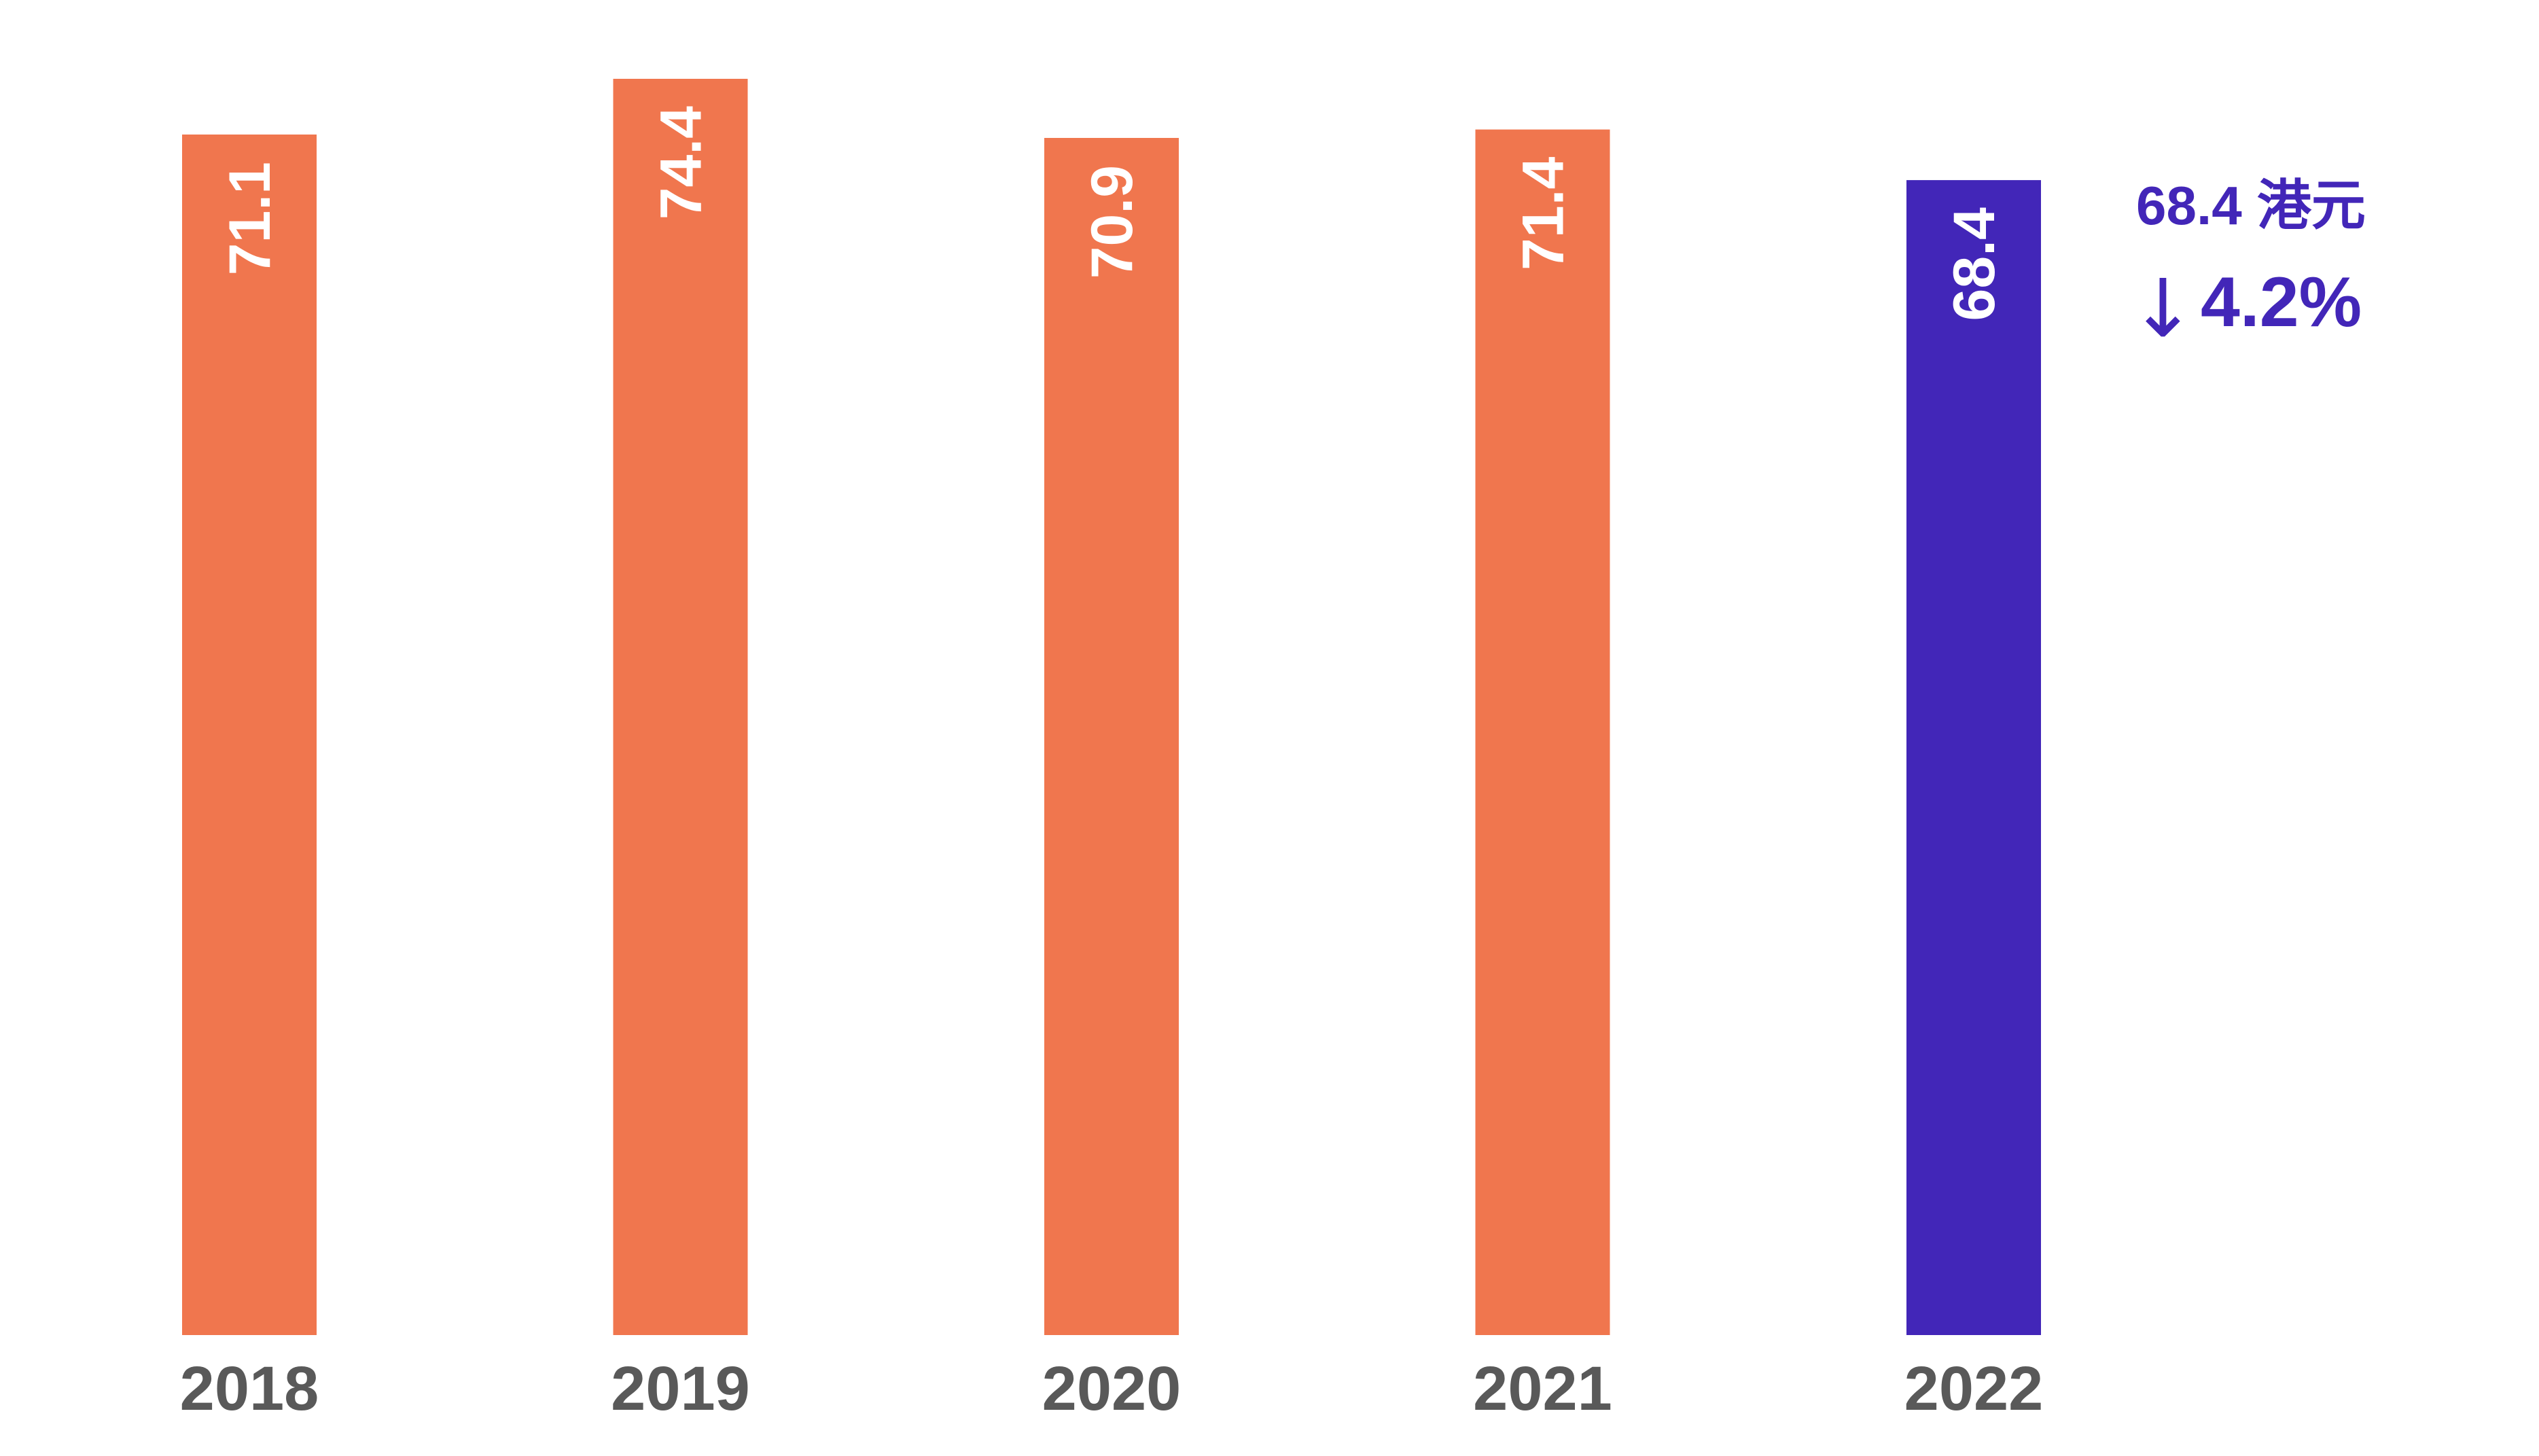 Image resolution: width=2539 pixels, height=1456 pixels. I want to click on value-labels-layer: 71.1 74.4 70.9 71.4 68.4, so click(1112, 213).